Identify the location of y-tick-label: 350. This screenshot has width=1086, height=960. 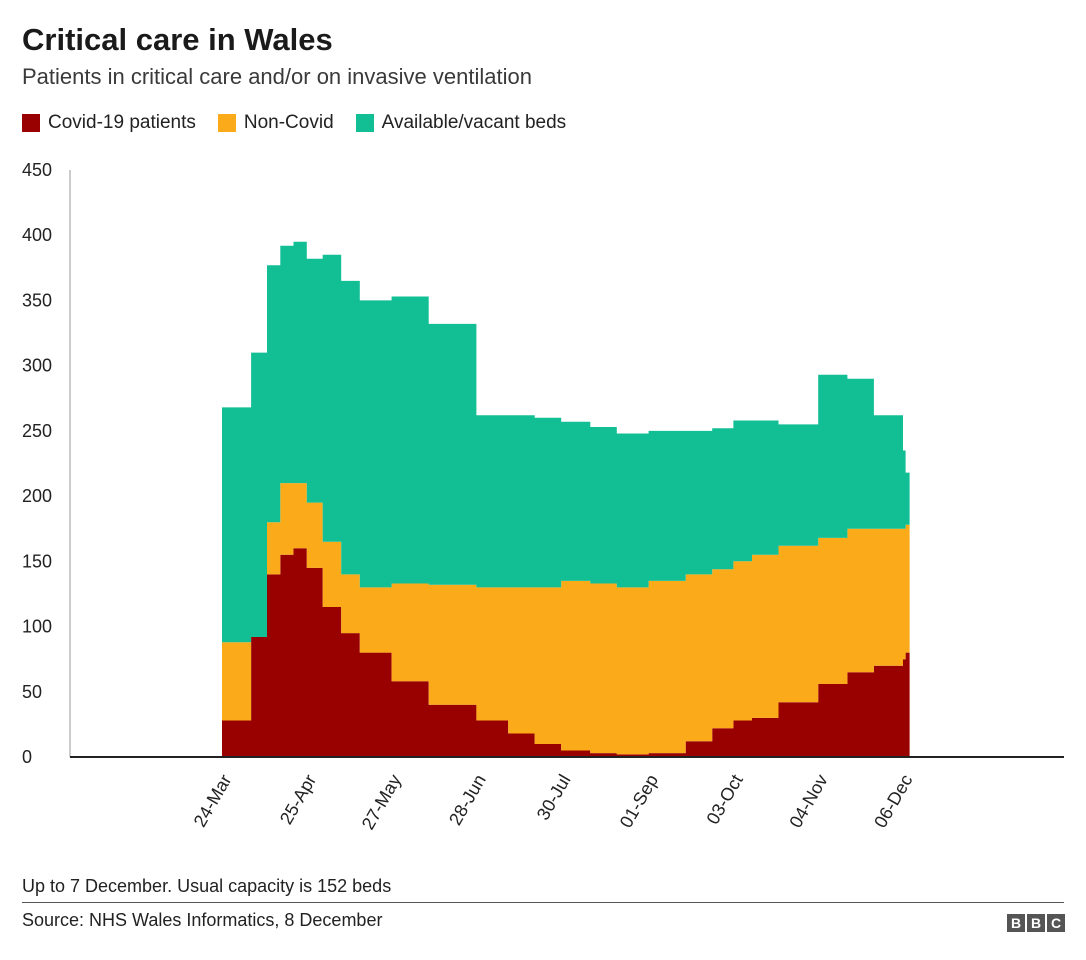
(37, 300).